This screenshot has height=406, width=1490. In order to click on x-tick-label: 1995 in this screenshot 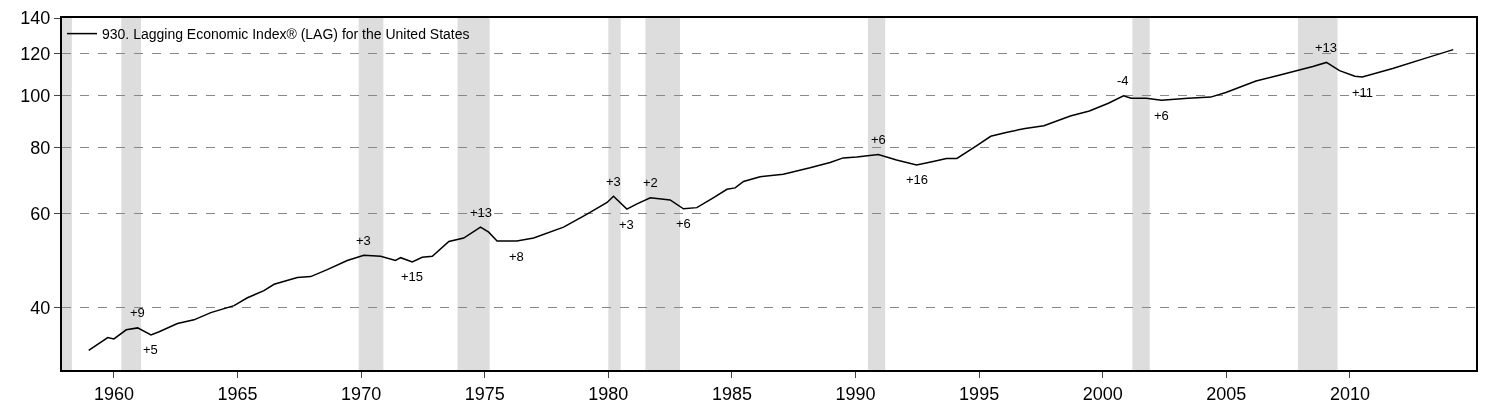, I will do `click(979, 393)`.